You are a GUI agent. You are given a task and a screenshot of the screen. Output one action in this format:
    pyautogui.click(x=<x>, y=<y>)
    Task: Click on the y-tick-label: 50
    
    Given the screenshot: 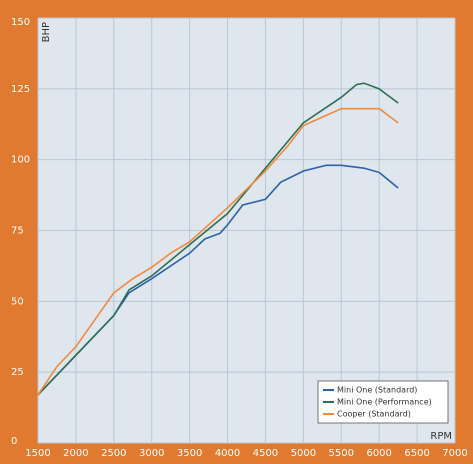 What is the action you would take?
    pyautogui.click(x=17, y=301)
    